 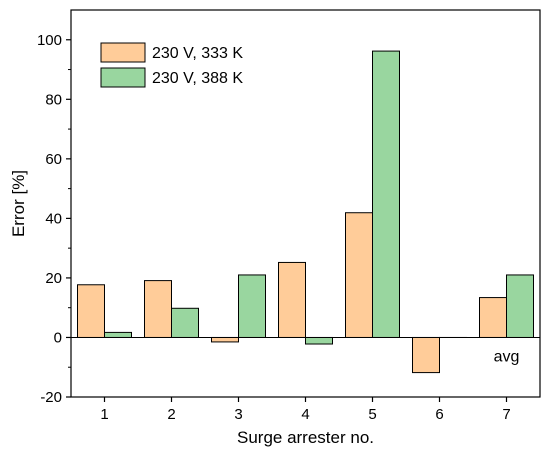 I want to click on bar-series2-cat3, so click(x=252, y=306).